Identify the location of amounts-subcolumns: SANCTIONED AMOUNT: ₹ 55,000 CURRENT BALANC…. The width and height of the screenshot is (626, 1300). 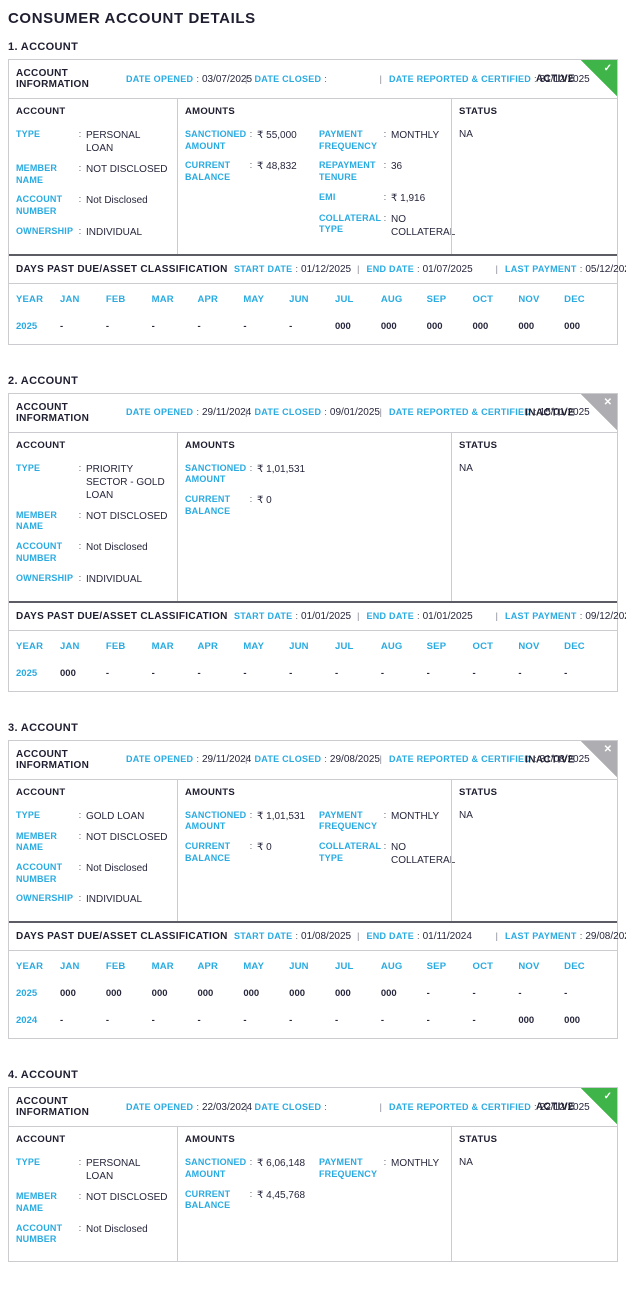
(320, 188).